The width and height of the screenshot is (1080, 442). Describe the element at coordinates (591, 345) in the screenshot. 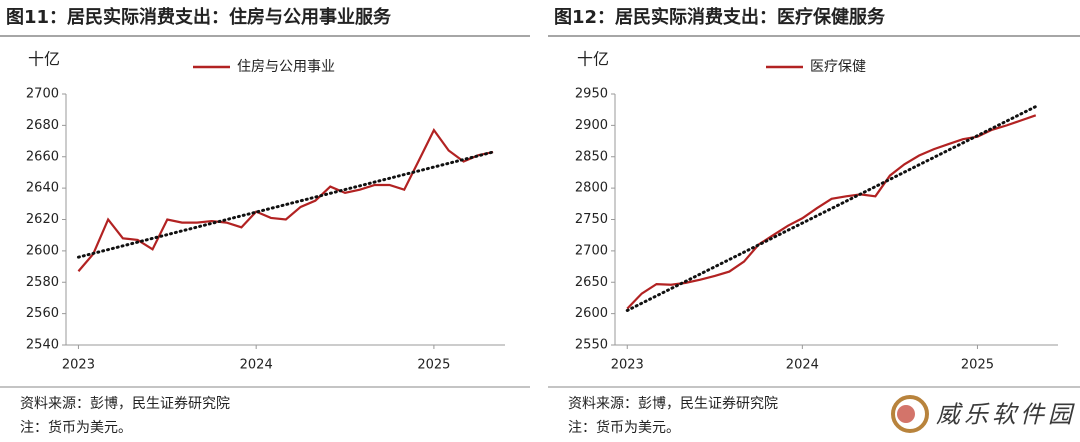

I see `y-tick-label: 2550` at that location.